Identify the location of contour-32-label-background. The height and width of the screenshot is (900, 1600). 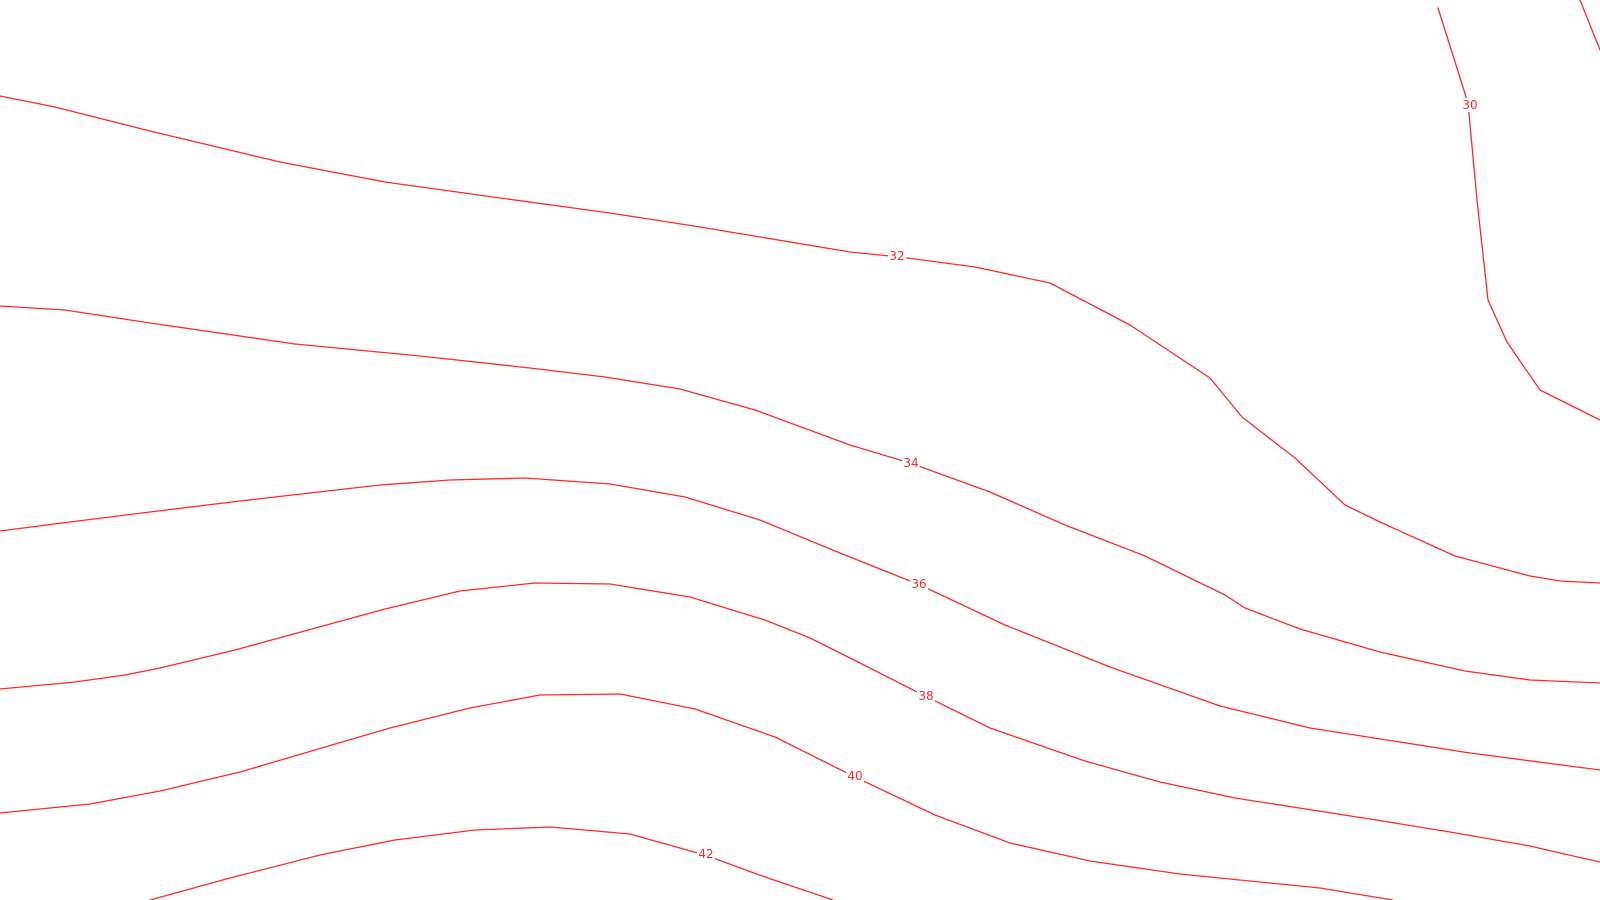
(897, 256).